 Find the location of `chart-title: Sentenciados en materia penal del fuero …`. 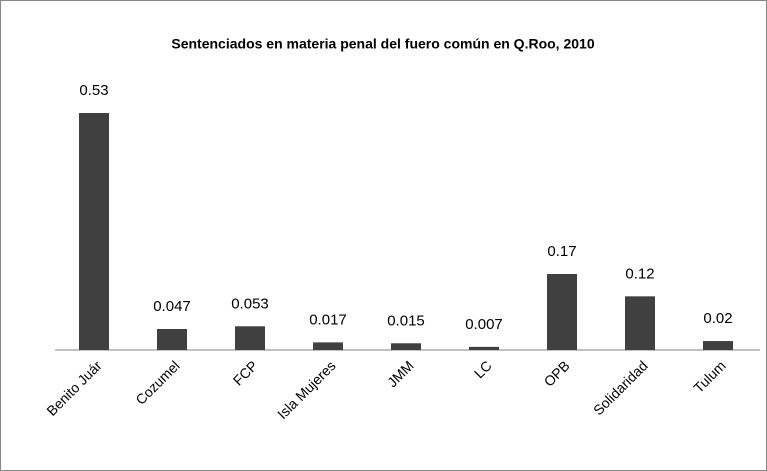

chart-title: Sentenciados en materia penal del fuero … is located at coordinates (382, 44).